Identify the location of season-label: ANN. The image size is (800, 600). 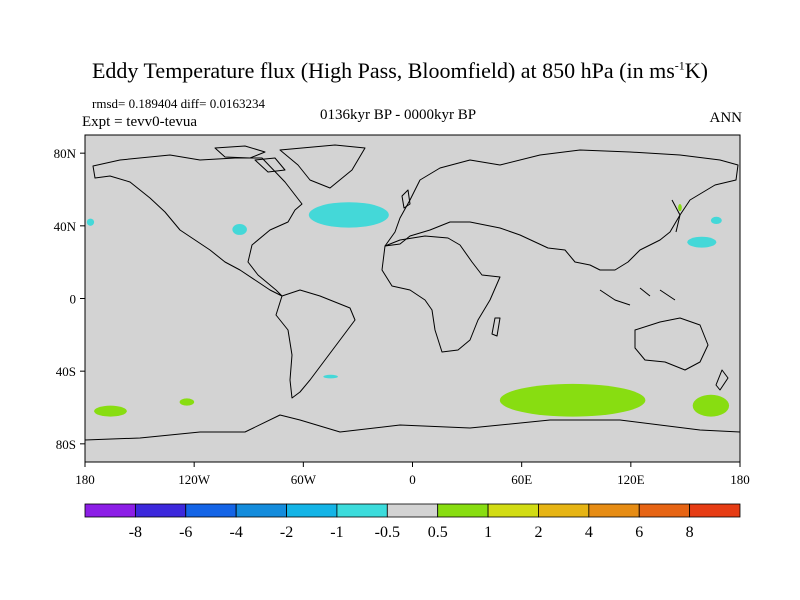
(726, 118).